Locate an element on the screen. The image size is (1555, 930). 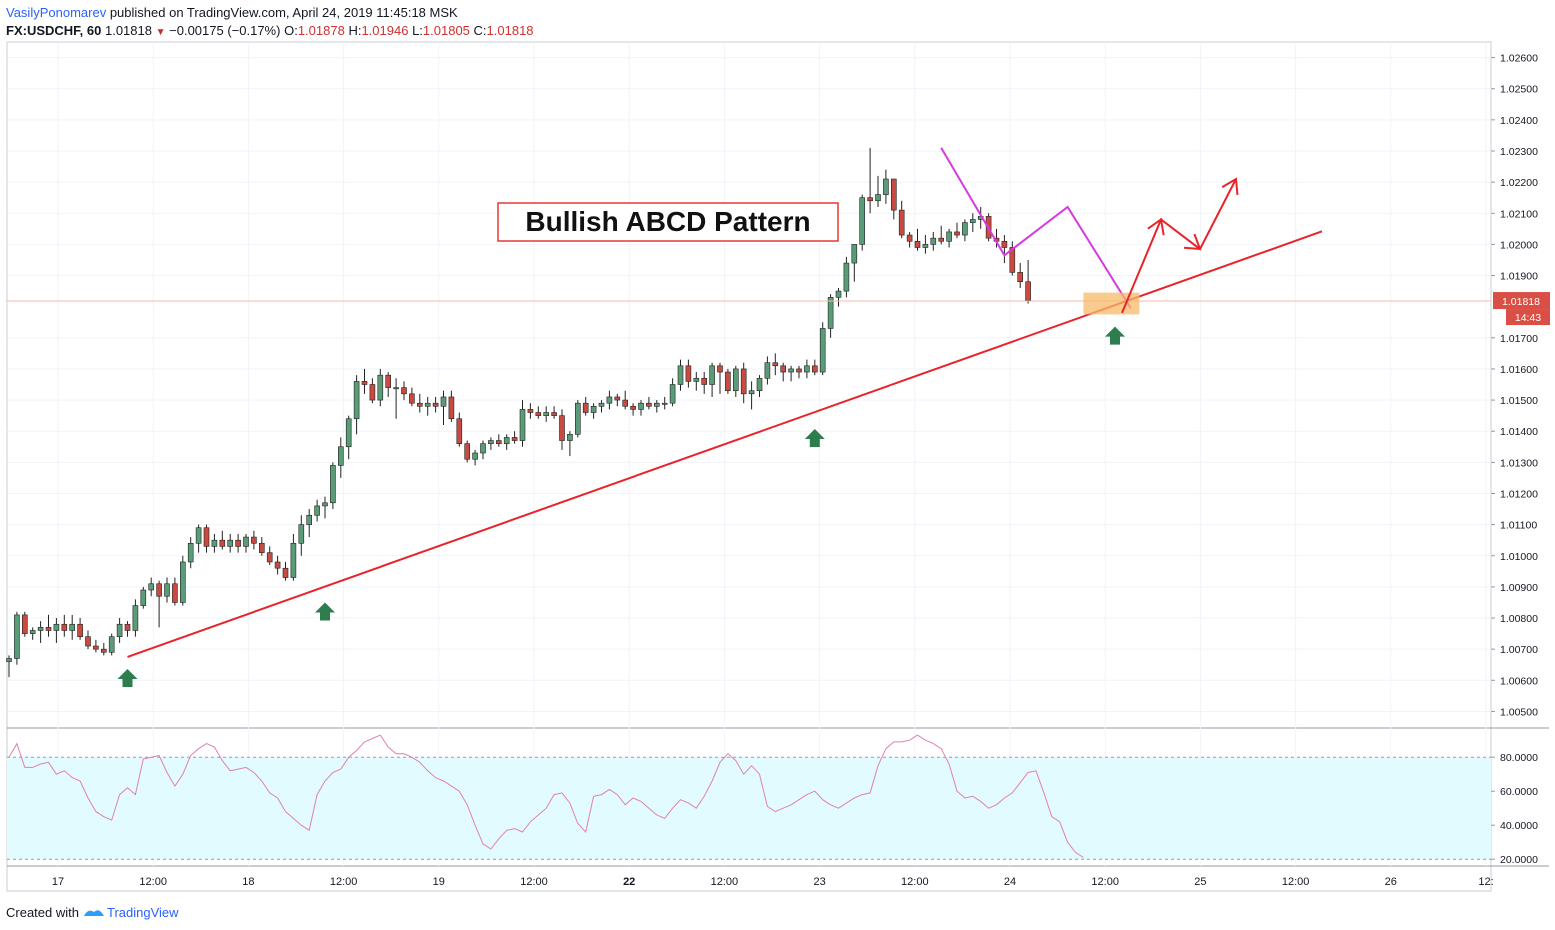
time-tick-label: 19 is located at coordinates (439, 882).